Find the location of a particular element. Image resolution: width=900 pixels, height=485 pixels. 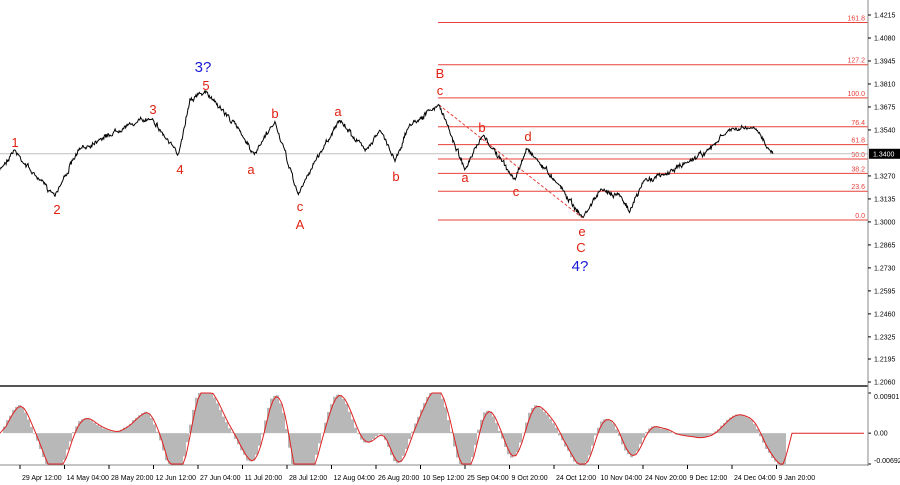

current-price-value: 1.3400 is located at coordinates (884, 154).